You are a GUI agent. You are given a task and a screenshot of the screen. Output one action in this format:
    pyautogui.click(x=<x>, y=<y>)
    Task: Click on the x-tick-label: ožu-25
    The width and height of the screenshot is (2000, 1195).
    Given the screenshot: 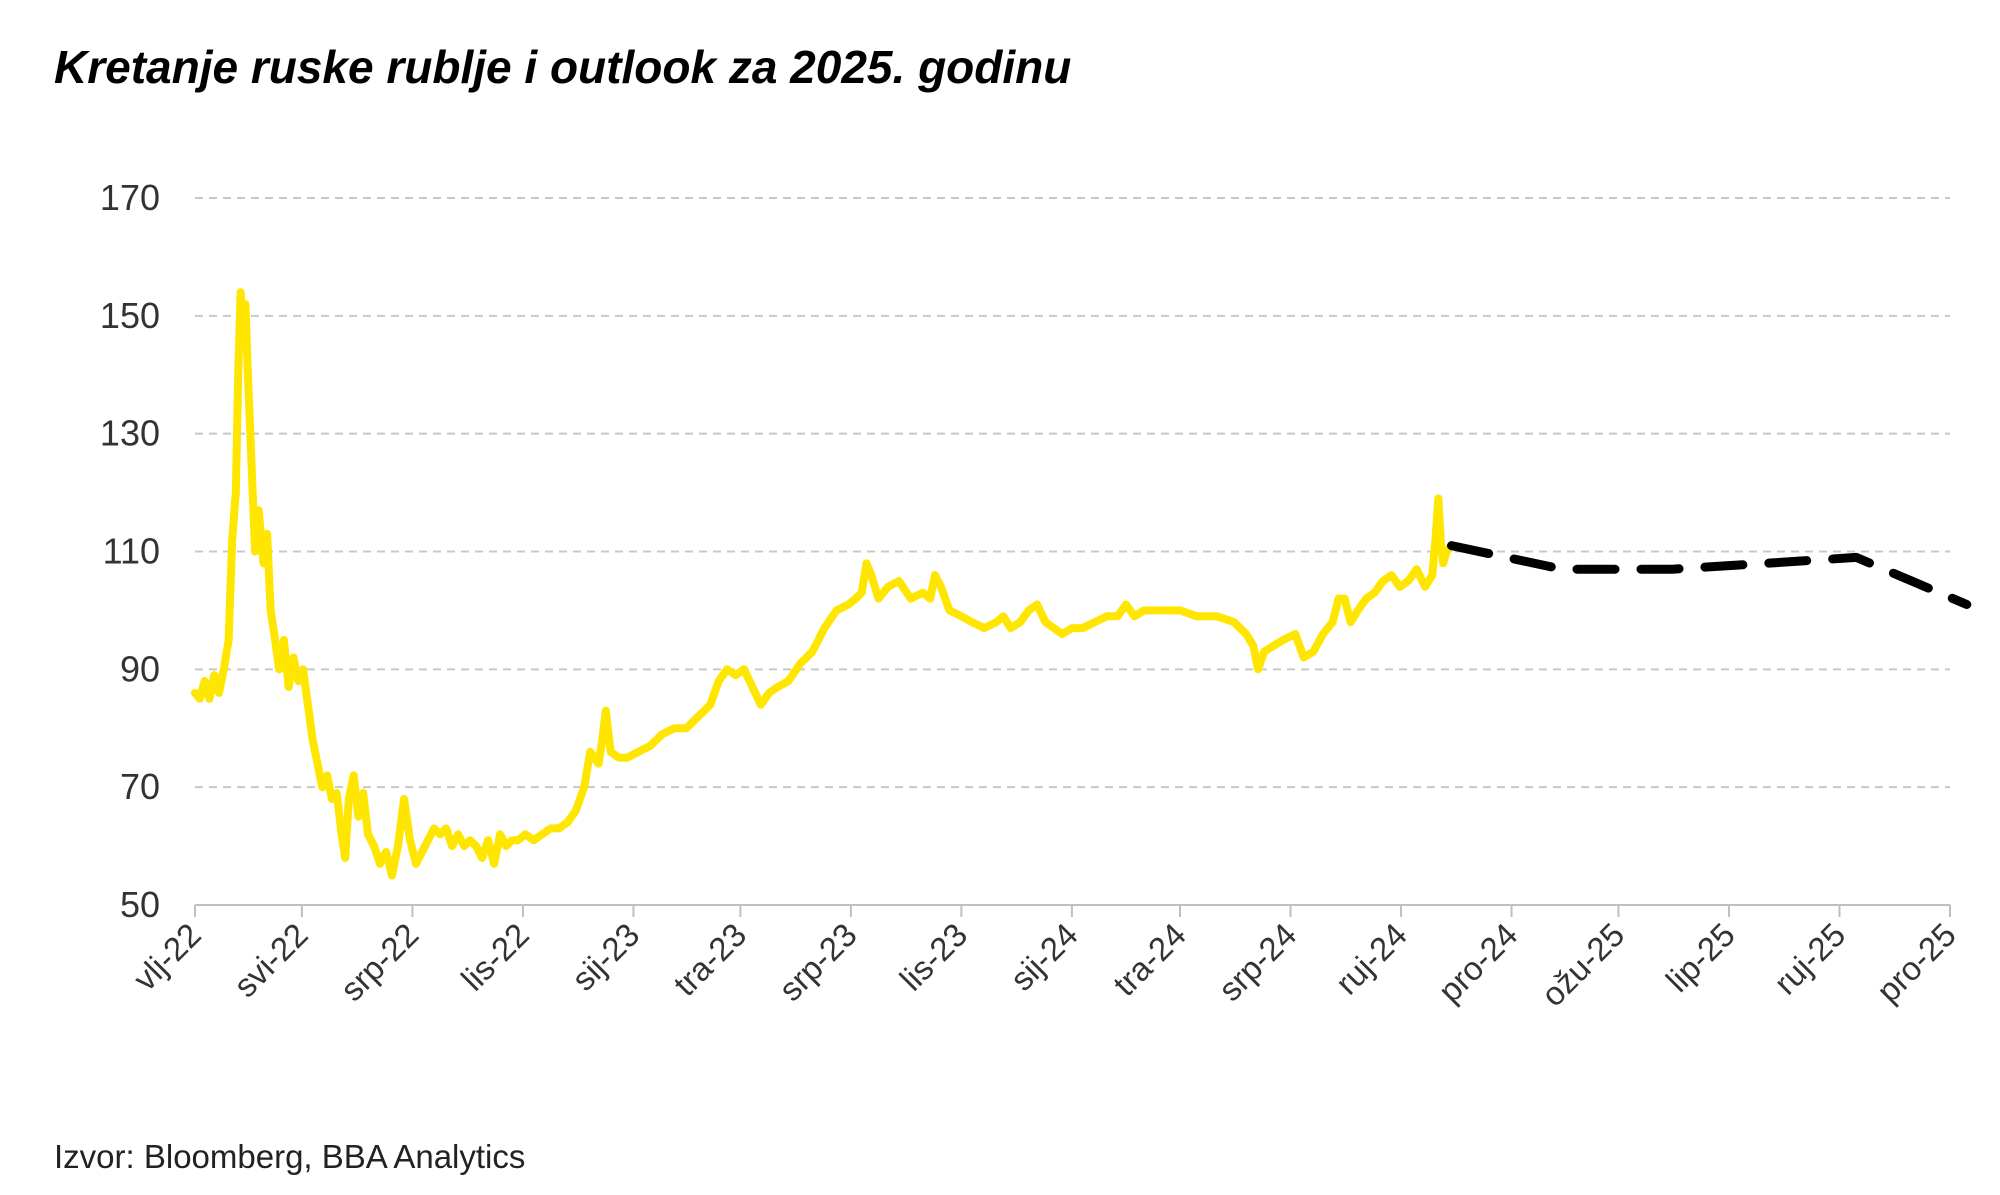 What is the action you would take?
    pyautogui.click(x=1583, y=965)
    